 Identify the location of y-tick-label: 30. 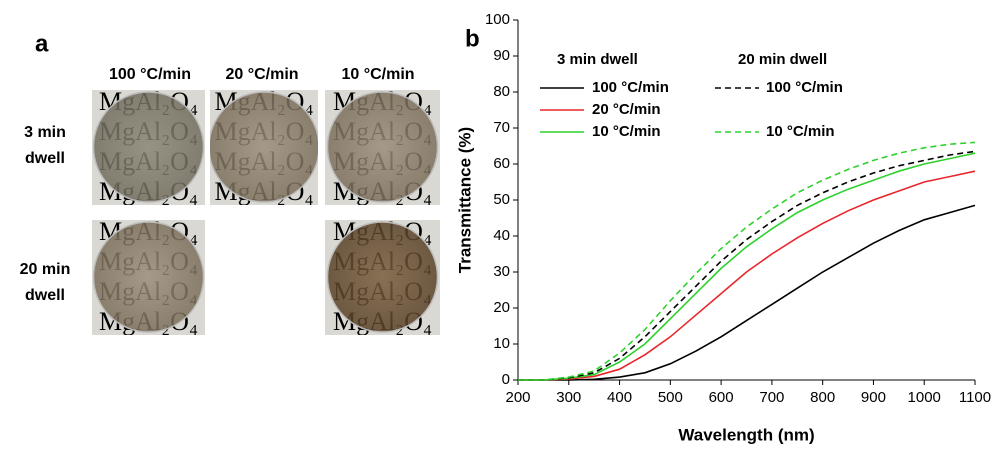
(501, 271).